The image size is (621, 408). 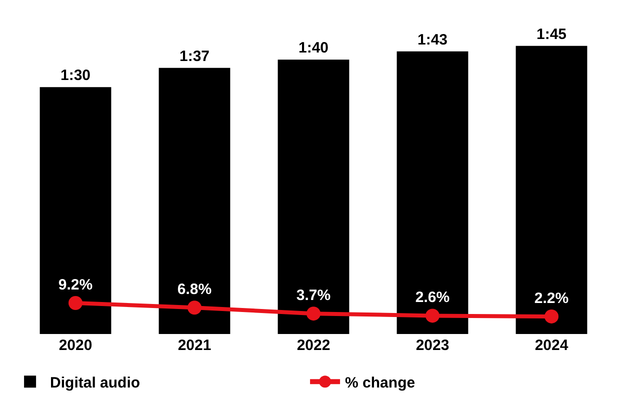 What do you see at coordinates (313, 345) in the screenshot?
I see `x-tick-label: 2022` at bounding box center [313, 345].